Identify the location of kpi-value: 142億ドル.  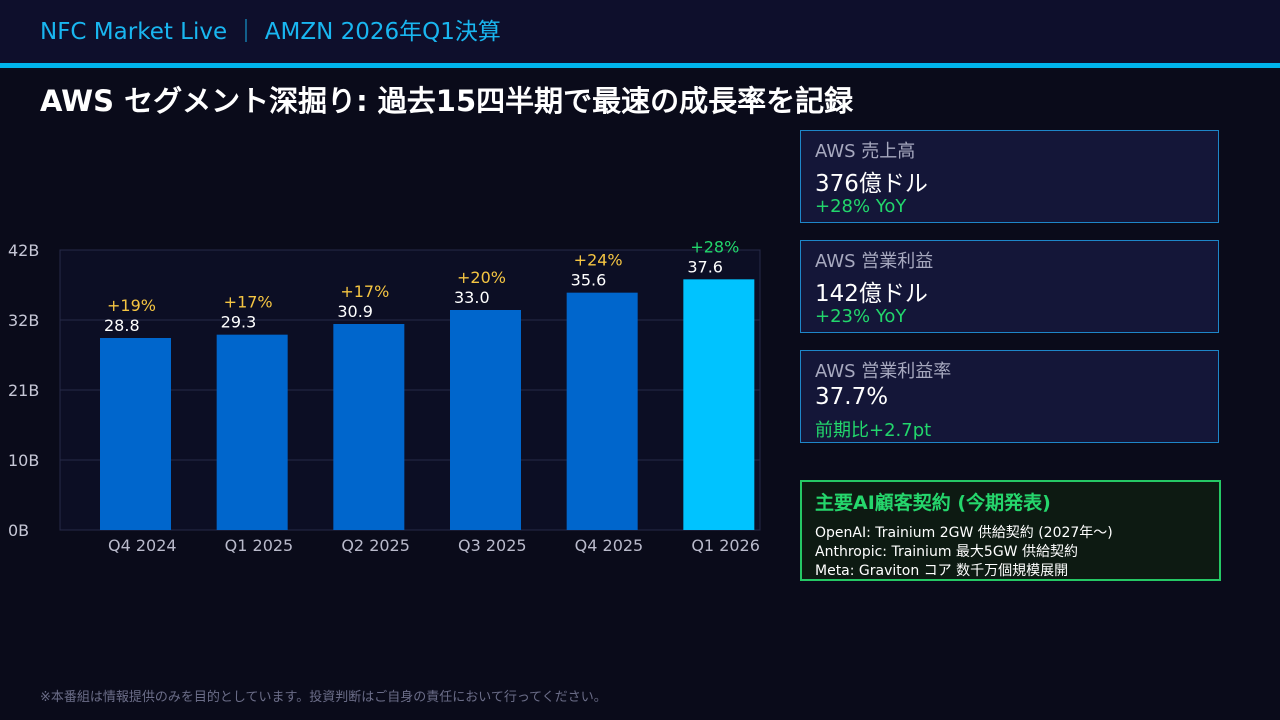
(871, 294).